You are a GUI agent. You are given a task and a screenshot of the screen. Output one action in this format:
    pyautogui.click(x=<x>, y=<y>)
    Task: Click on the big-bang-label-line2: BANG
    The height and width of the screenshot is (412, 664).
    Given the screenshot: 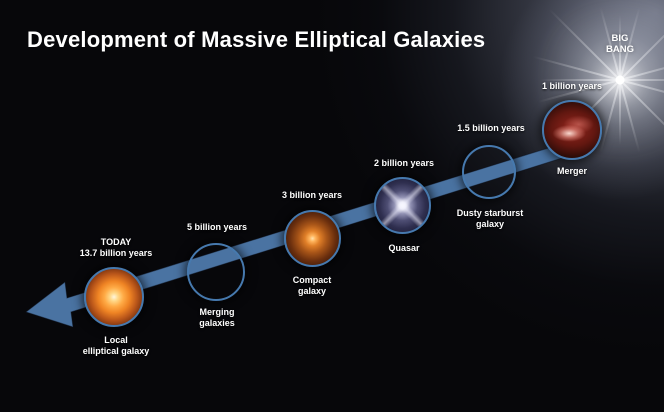 What is the action you would take?
    pyautogui.click(x=620, y=49)
    